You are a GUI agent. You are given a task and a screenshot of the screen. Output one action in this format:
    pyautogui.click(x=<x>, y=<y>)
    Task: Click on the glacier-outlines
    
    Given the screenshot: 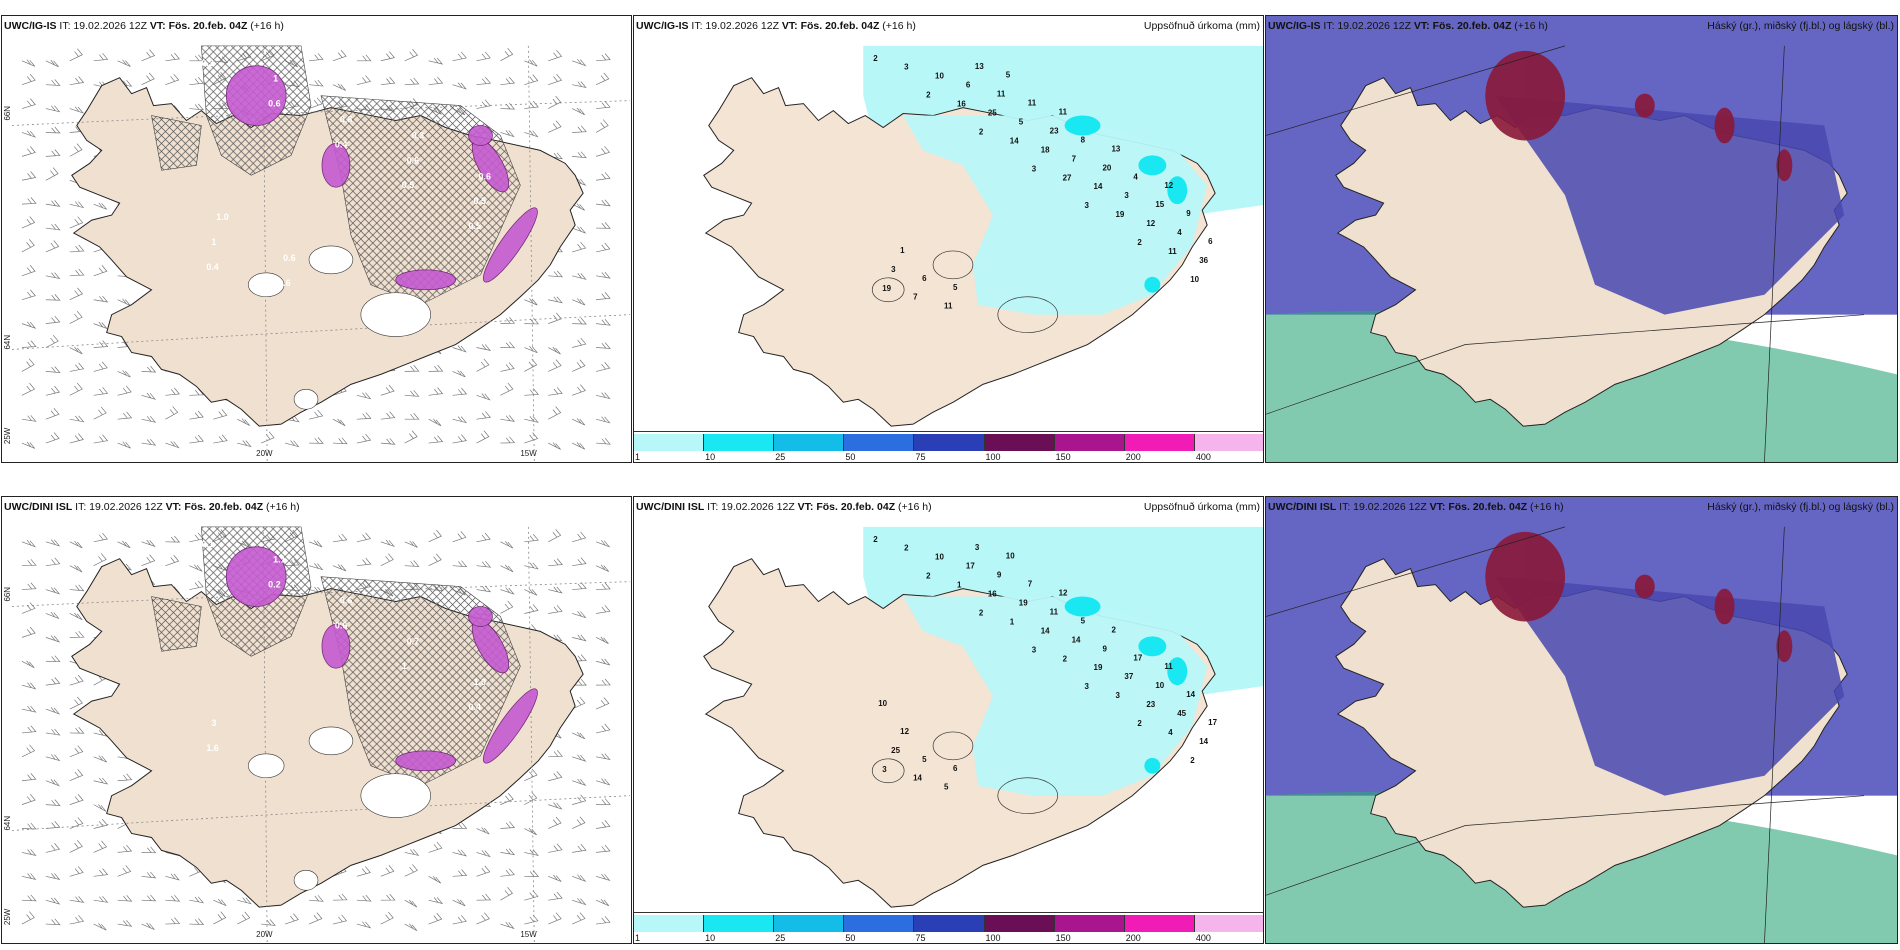 What is the action you would take?
    pyautogui.click(x=965, y=772)
    